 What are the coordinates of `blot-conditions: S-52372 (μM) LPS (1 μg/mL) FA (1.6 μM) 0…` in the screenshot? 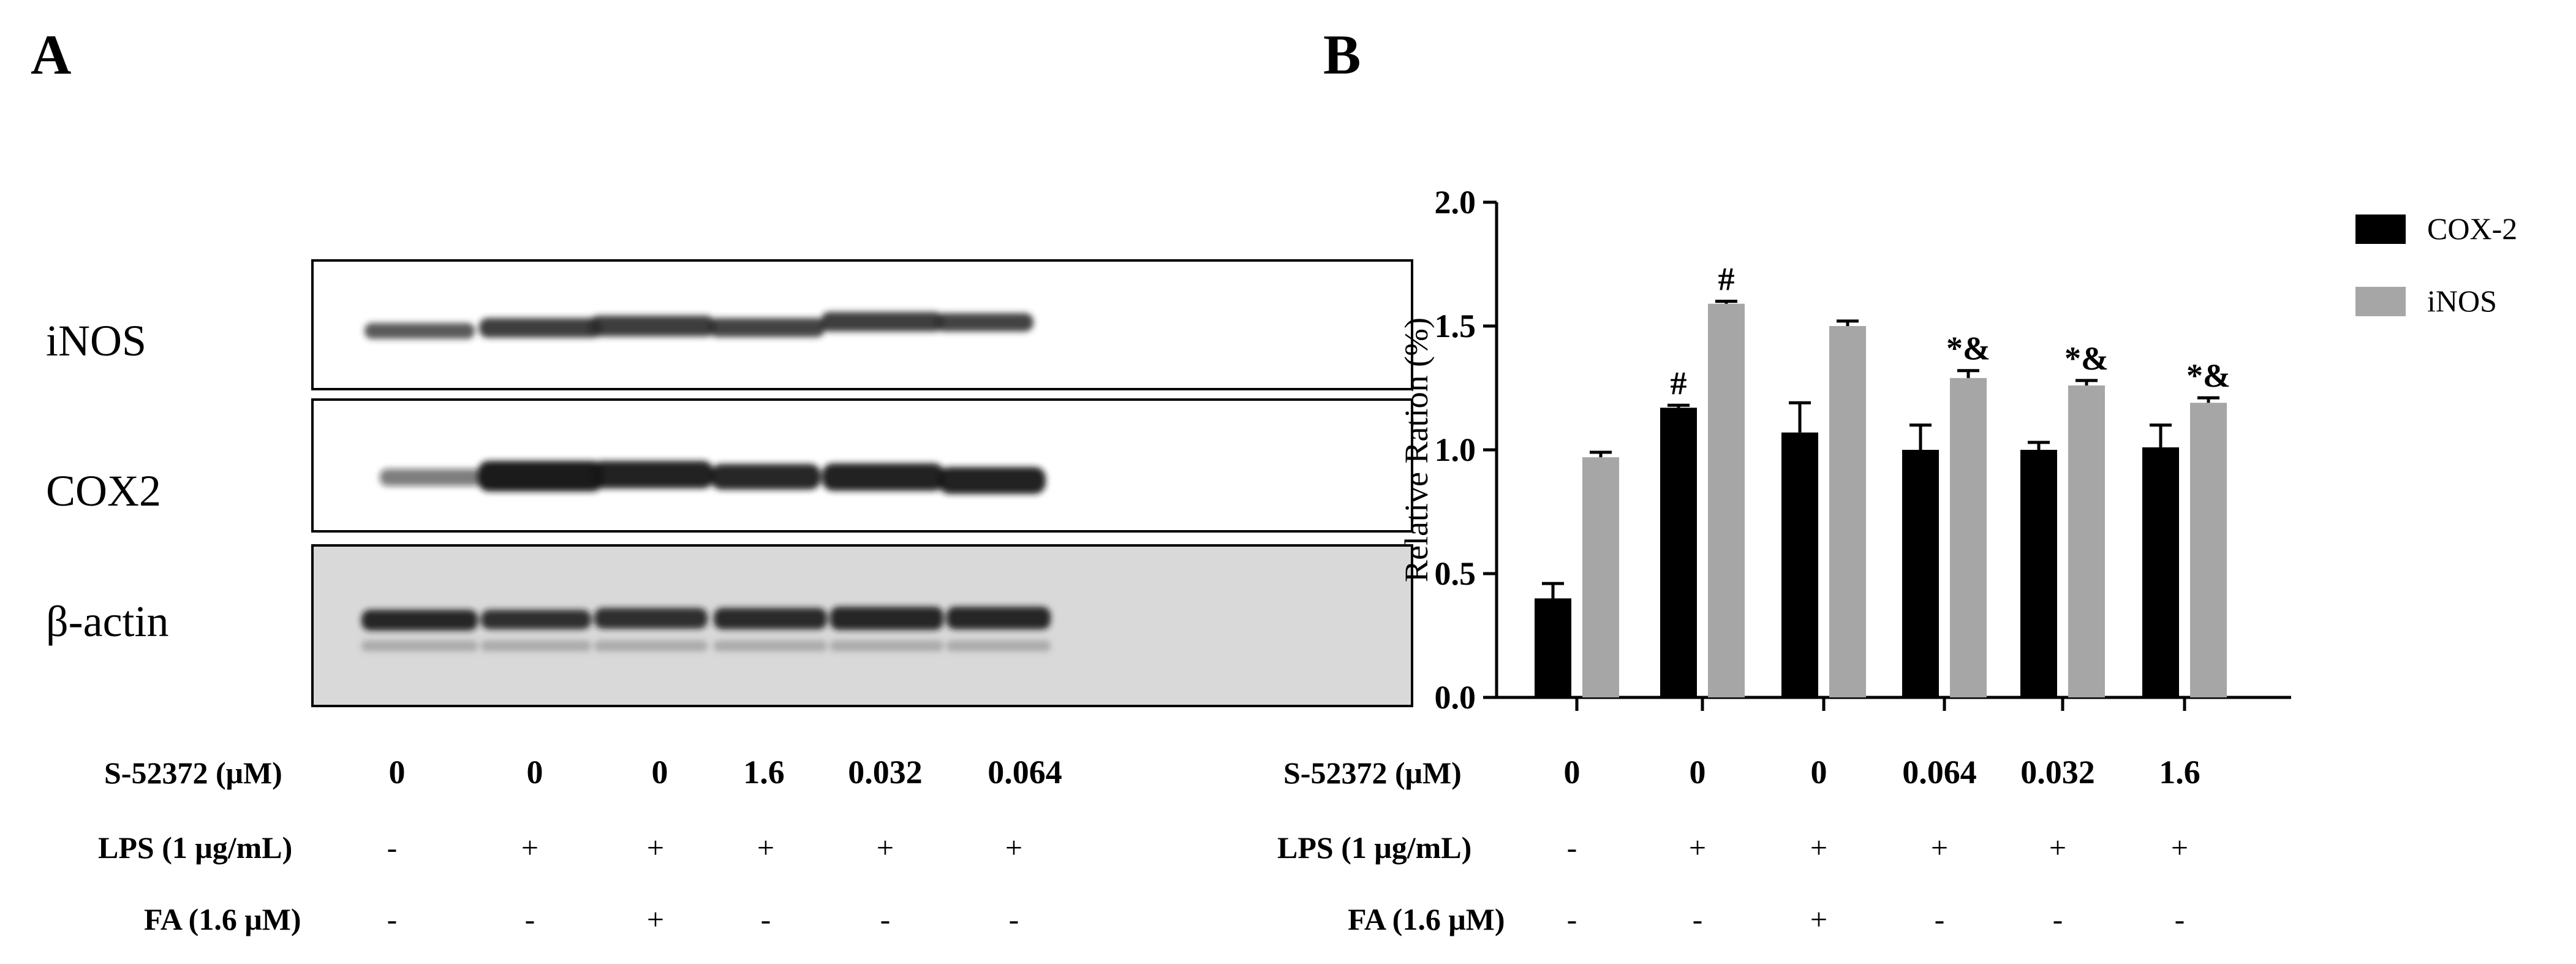 It's located at (580, 845).